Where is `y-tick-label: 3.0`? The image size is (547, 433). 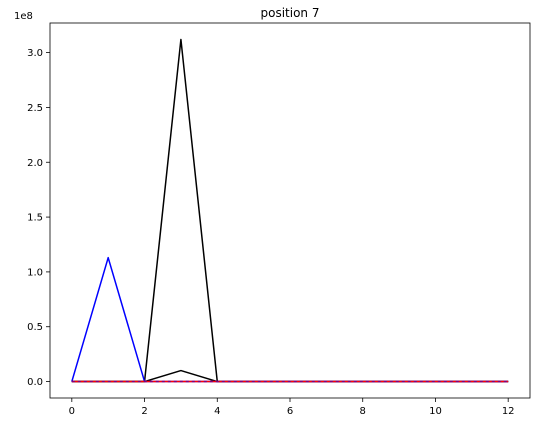
y-tick-label: 3.0 is located at coordinates (35, 53).